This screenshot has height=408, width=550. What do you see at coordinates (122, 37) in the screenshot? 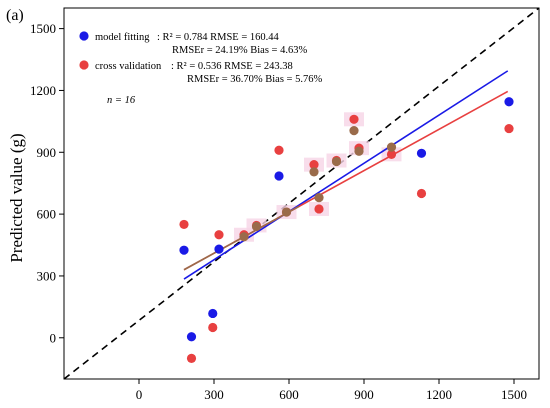
I see `legend-label-model: model fitting` at bounding box center [122, 37].